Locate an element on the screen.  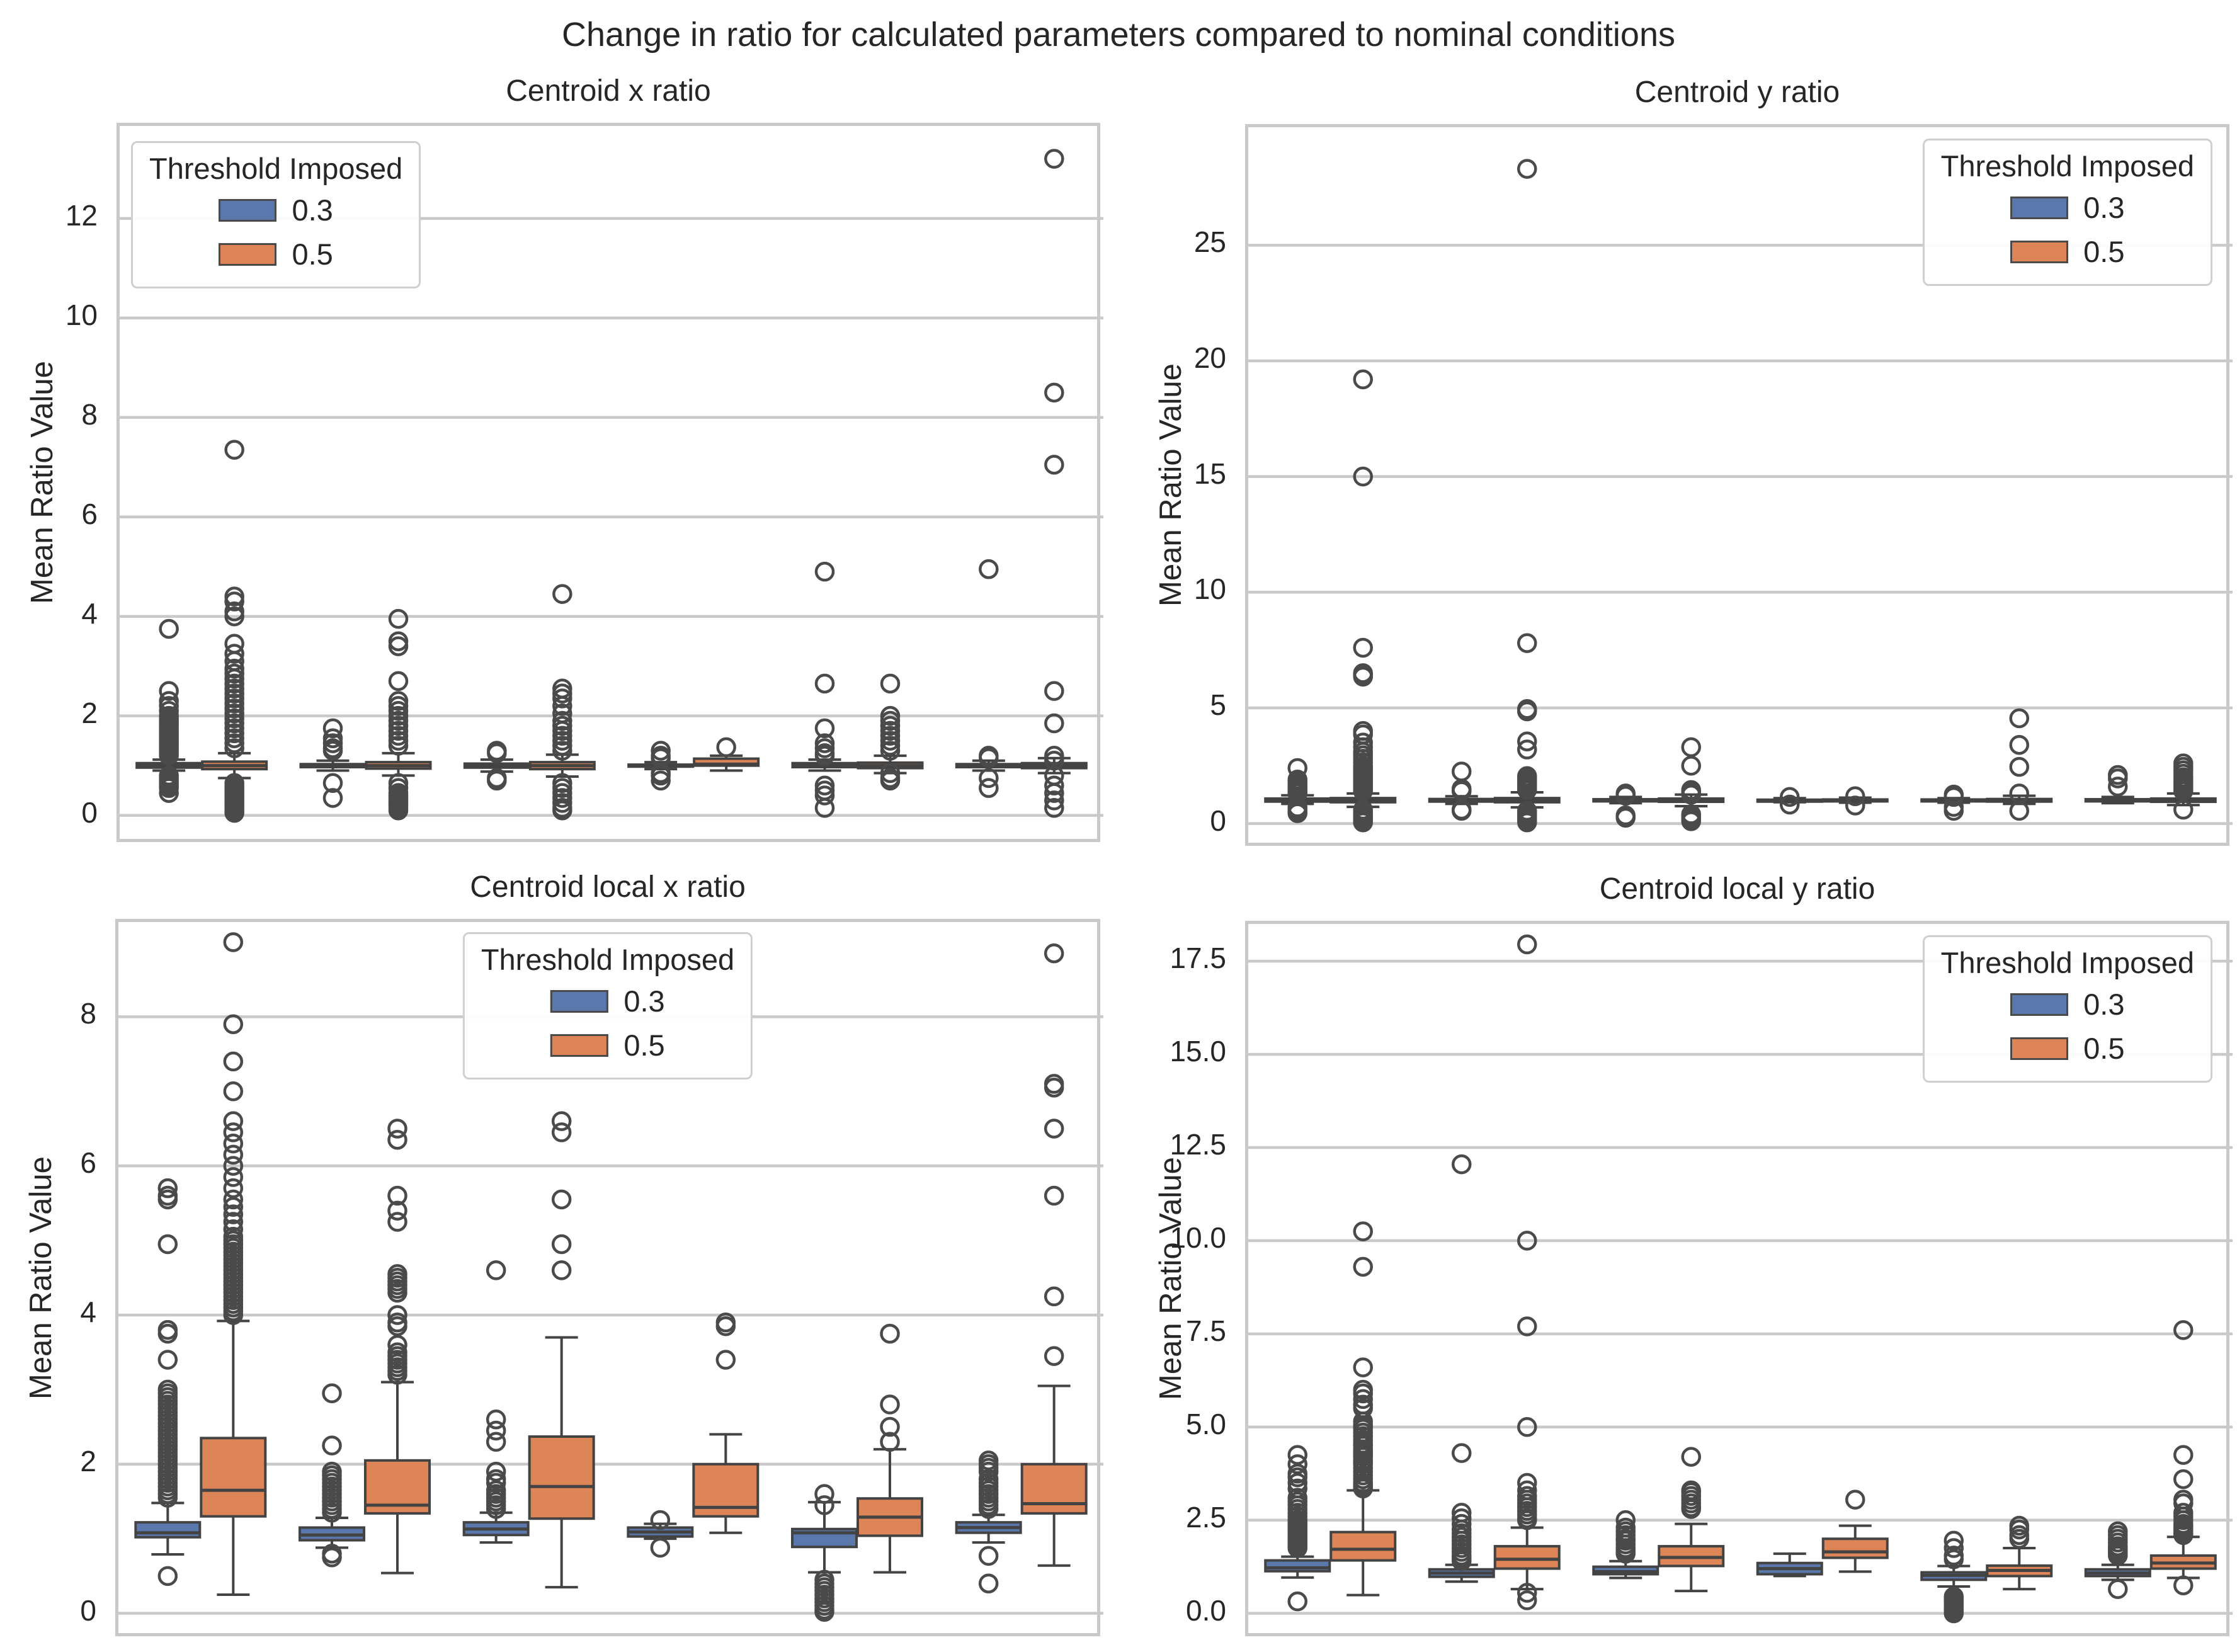
box-group-1-threshold-0.5 is located at coordinates (233, 1264).